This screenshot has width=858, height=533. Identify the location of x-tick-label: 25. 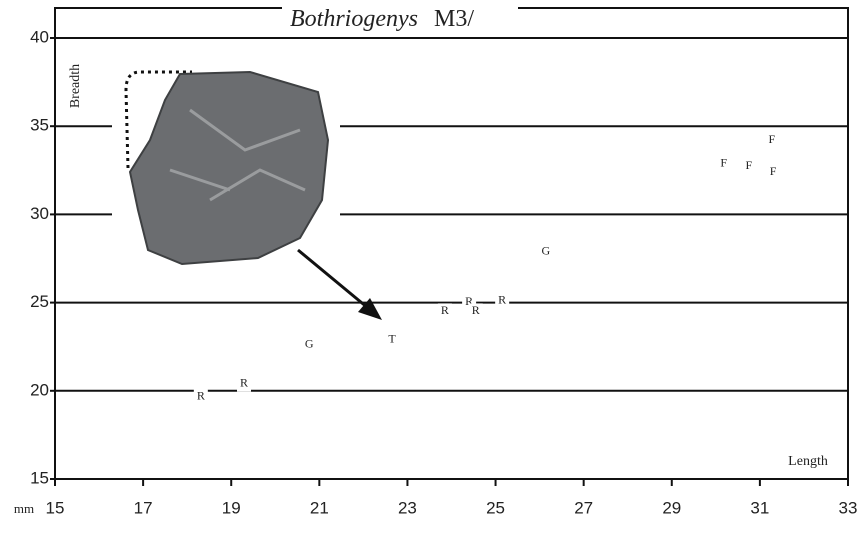
(495, 507).